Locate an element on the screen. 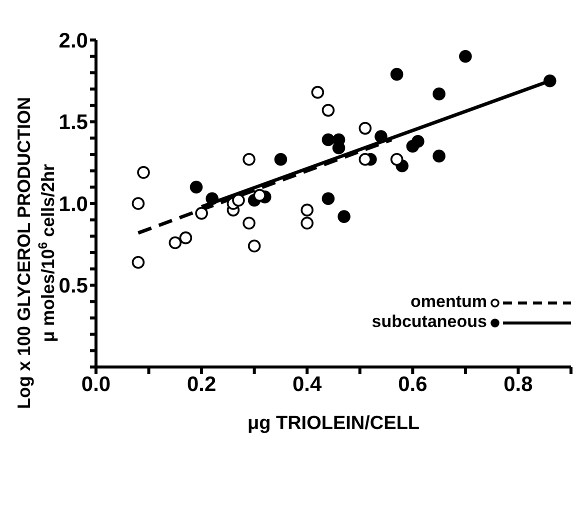  x-tick-label: 0.4 is located at coordinates (307, 384).